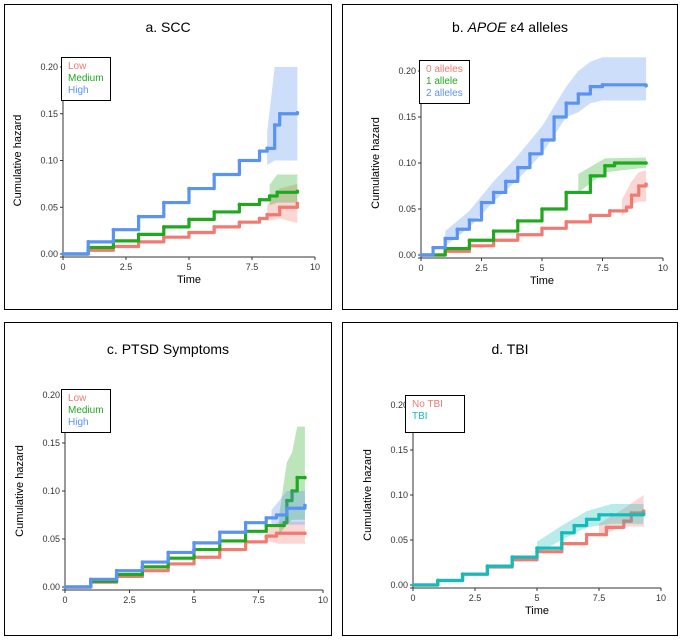  What do you see at coordinates (510, 349) in the screenshot?
I see `chart-title: d. TBI` at bounding box center [510, 349].